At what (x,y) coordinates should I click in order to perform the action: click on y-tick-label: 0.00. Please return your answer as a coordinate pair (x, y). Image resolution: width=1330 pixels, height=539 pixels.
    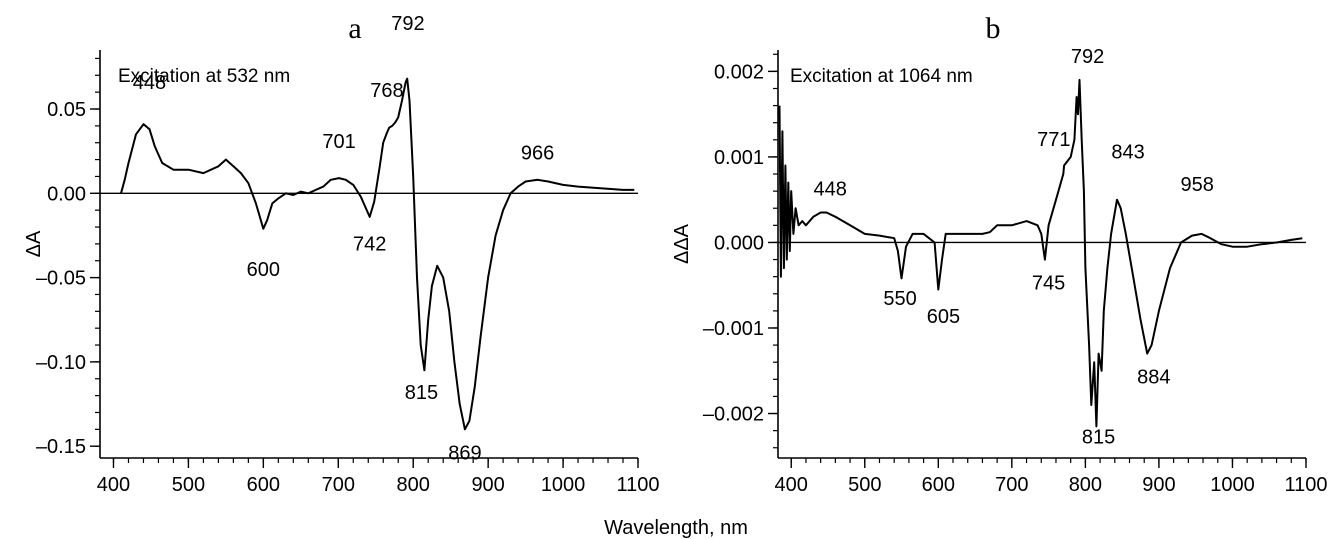
    Looking at the image, I should click on (66, 194).